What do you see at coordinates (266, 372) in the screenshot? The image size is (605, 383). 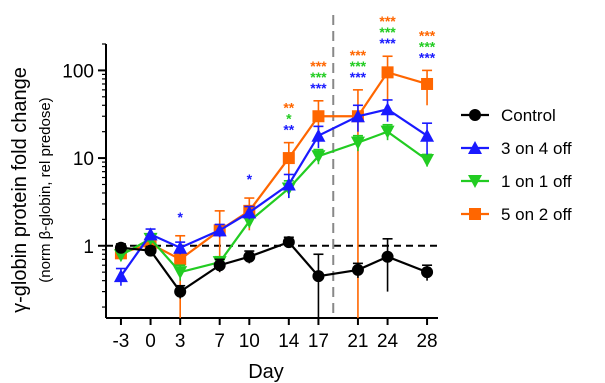 I see `x-axis-title: Day` at bounding box center [266, 372].